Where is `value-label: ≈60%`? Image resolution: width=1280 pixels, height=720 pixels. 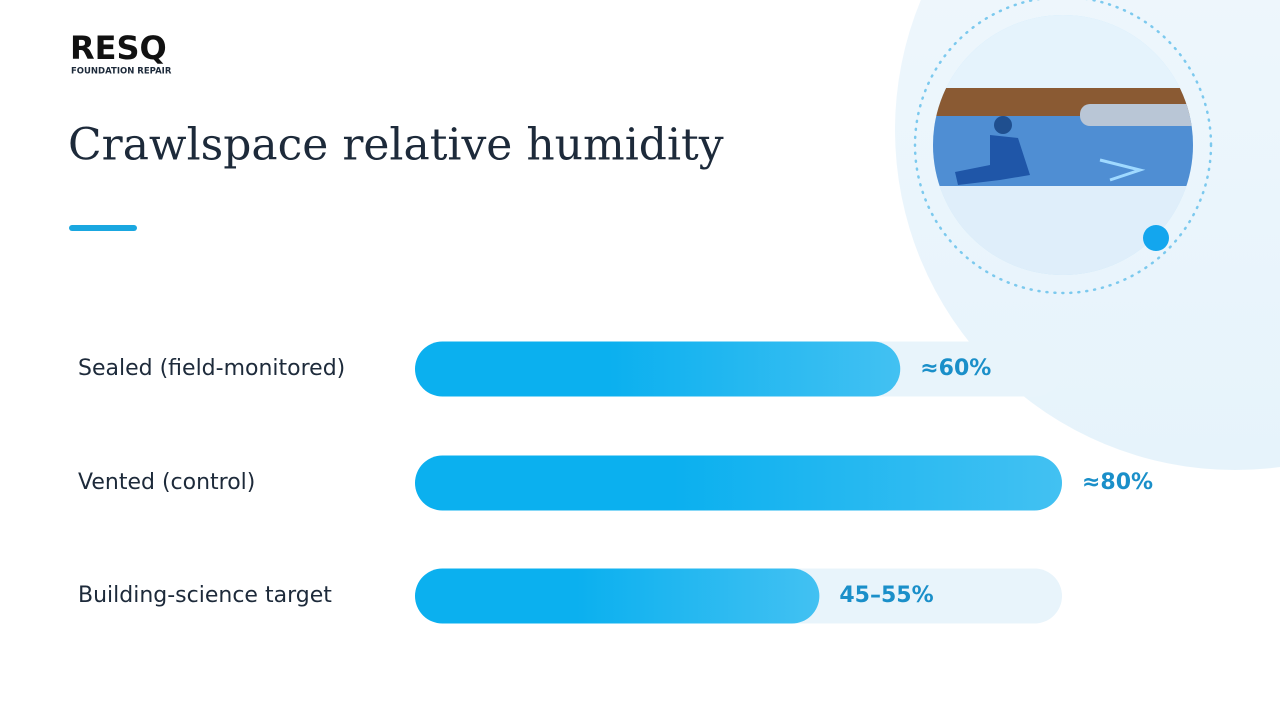
value-label: ≈60% is located at coordinates (955, 368).